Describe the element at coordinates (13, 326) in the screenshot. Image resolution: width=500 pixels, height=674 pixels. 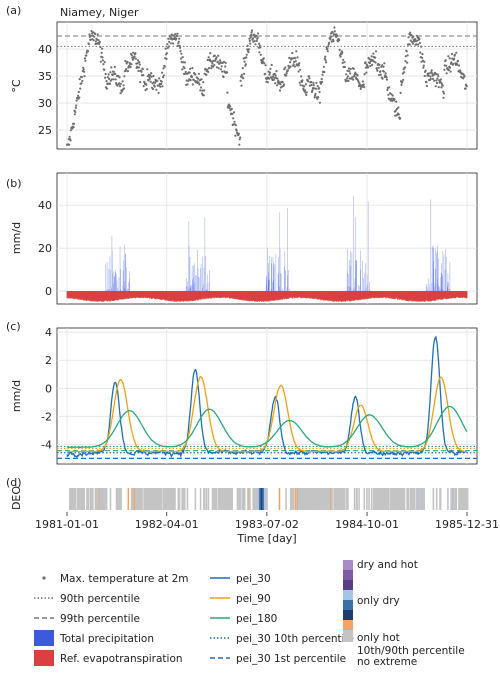
I see `panel-label-c: (c)` at that location.